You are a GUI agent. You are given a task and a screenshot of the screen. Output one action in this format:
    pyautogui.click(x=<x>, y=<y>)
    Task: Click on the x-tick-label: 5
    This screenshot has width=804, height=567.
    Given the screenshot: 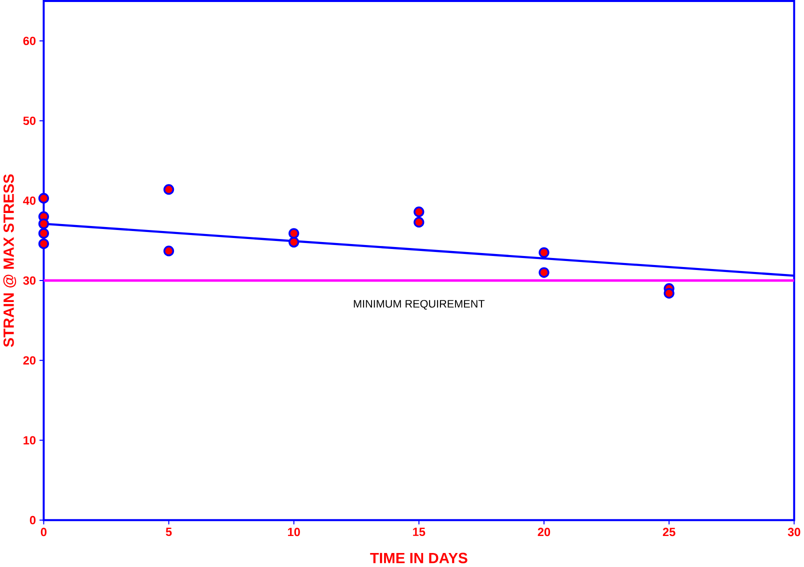 What is the action you would take?
    pyautogui.click(x=169, y=532)
    